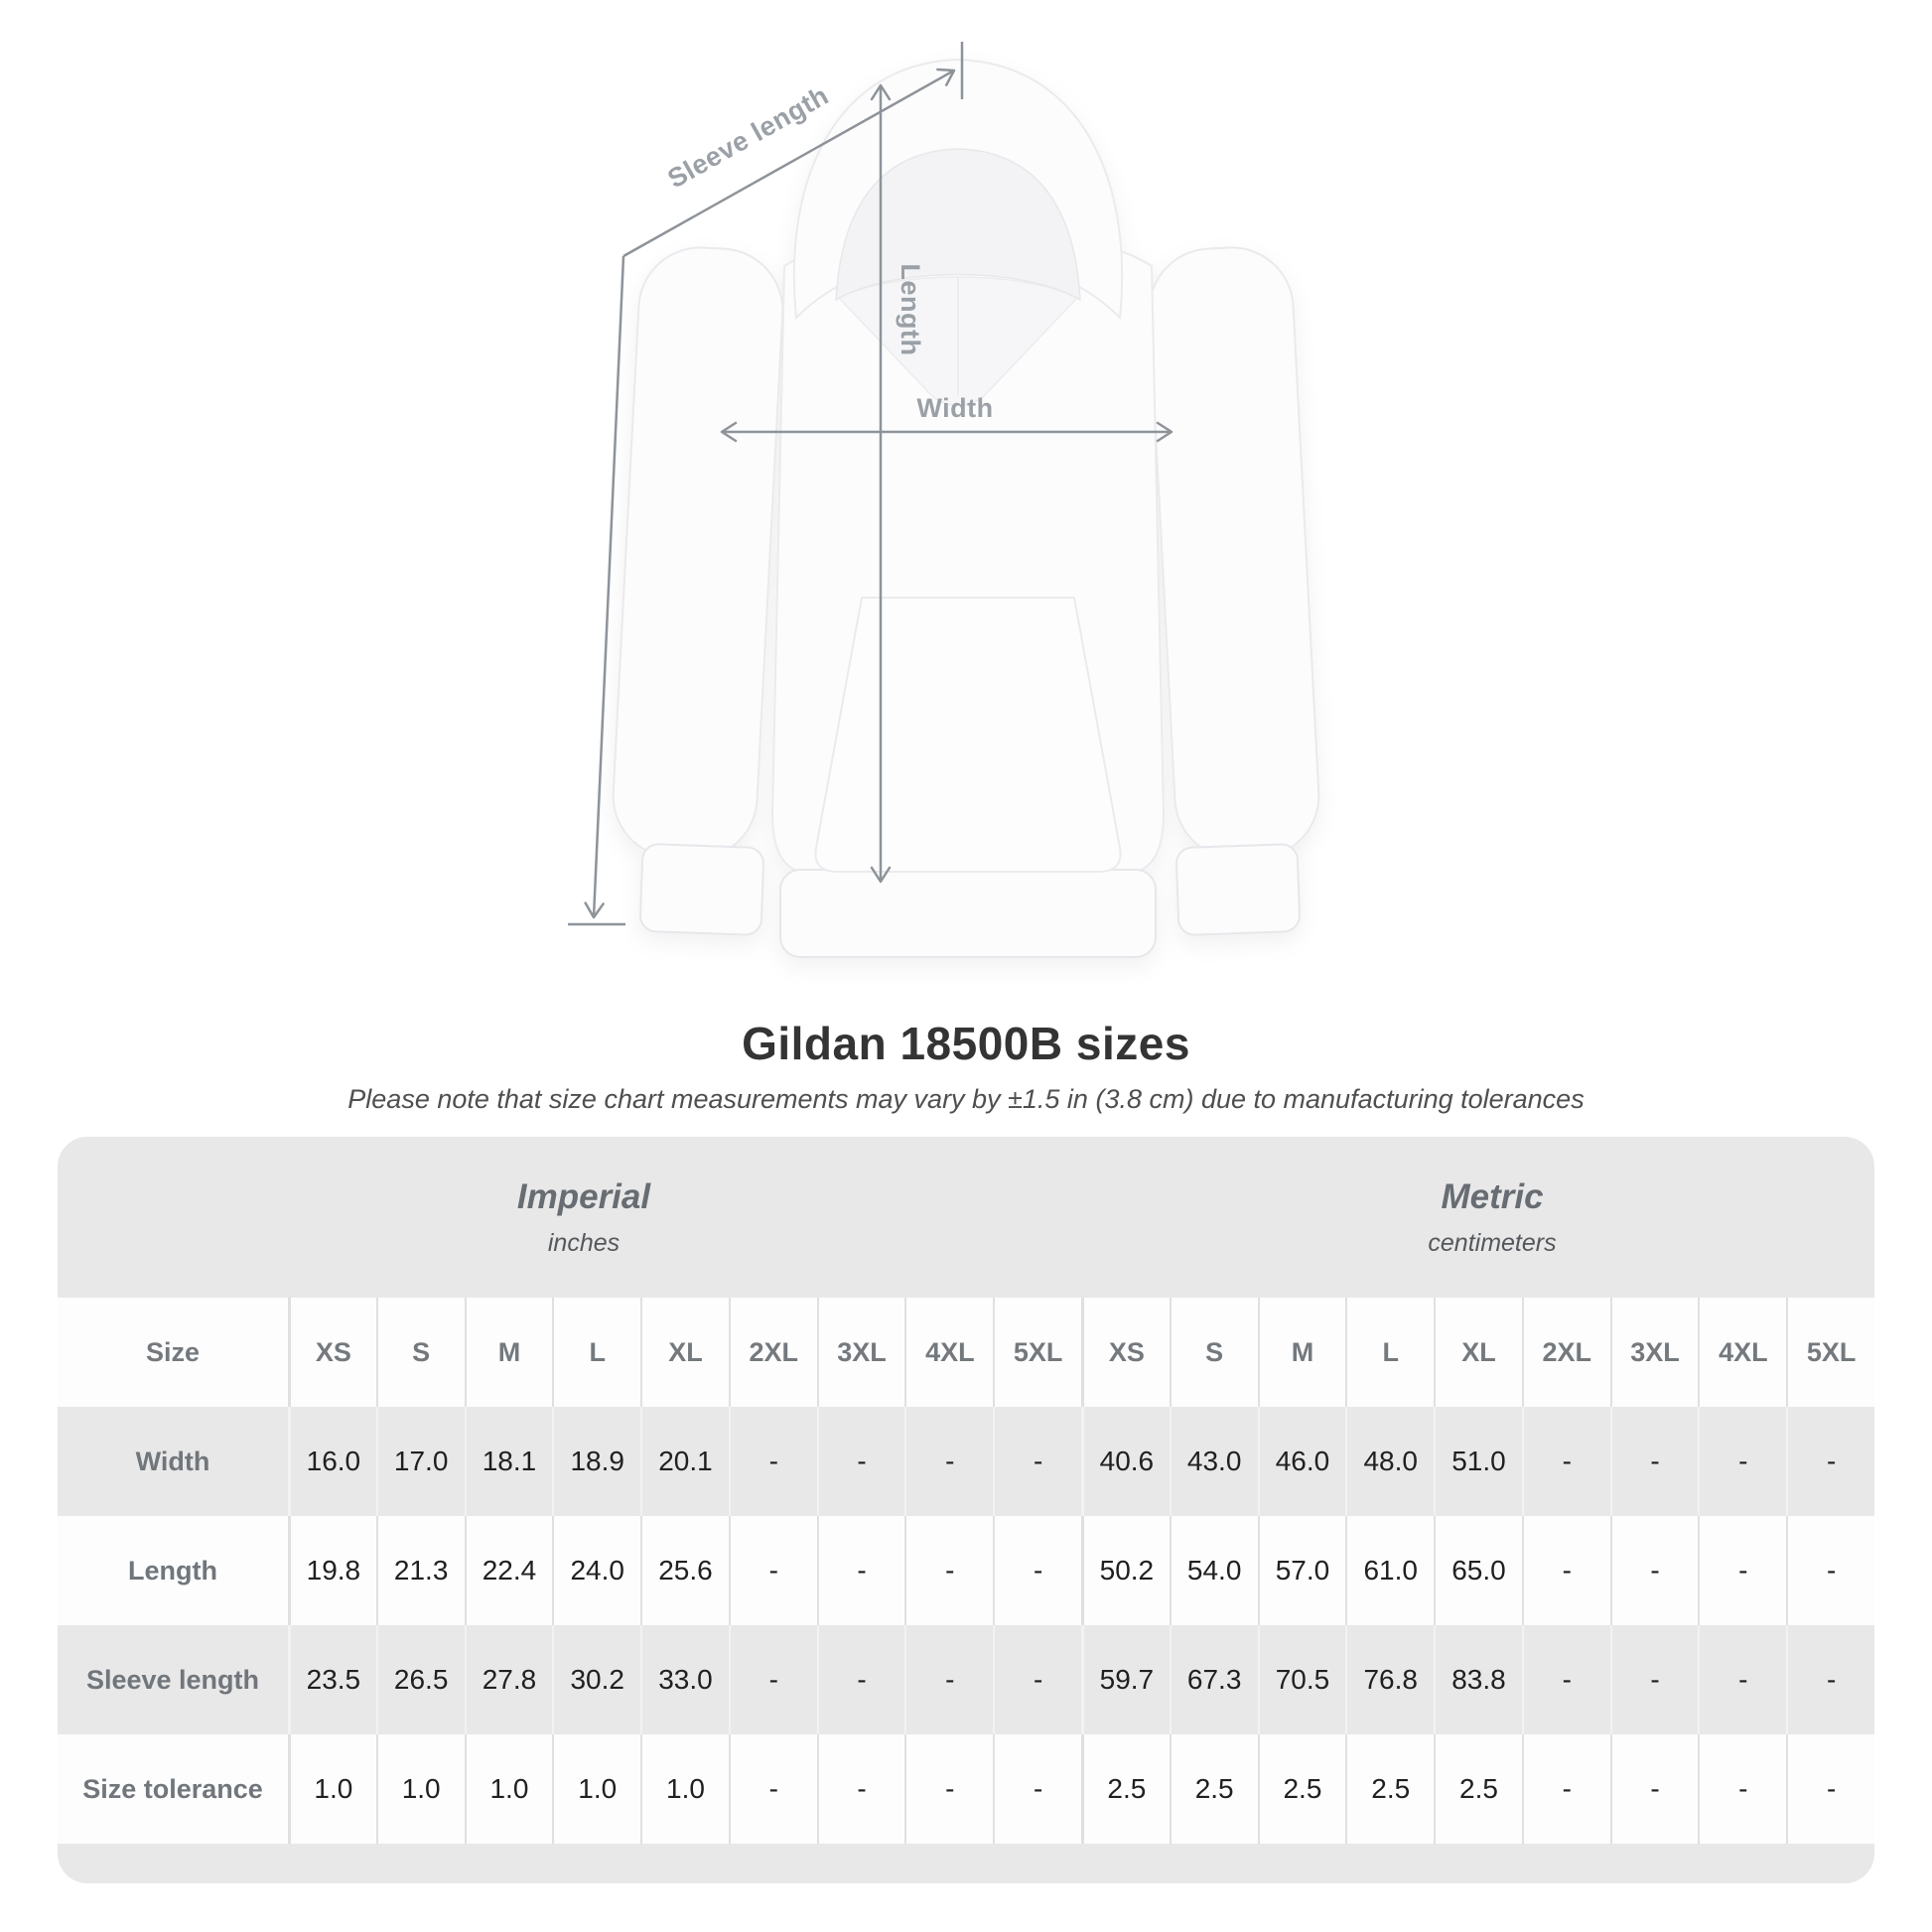  What do you see at coordinates (966, 1043) in the screenshot?
I see `page-title: Gildan 18500B sizes` at bounding box center [966, 1043].